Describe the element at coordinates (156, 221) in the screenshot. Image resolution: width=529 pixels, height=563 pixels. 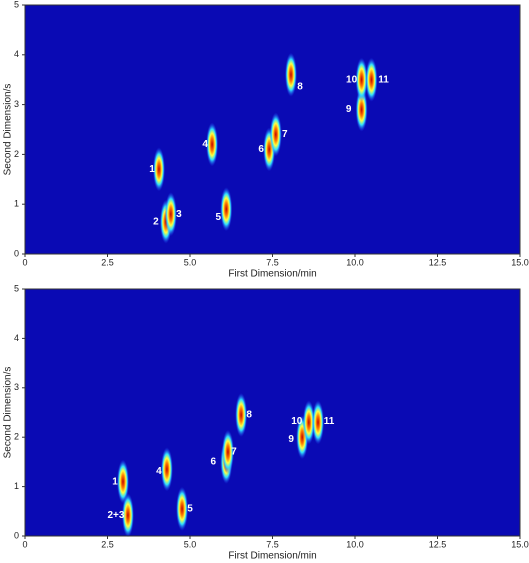
I see `peak-label: 2` at that location.